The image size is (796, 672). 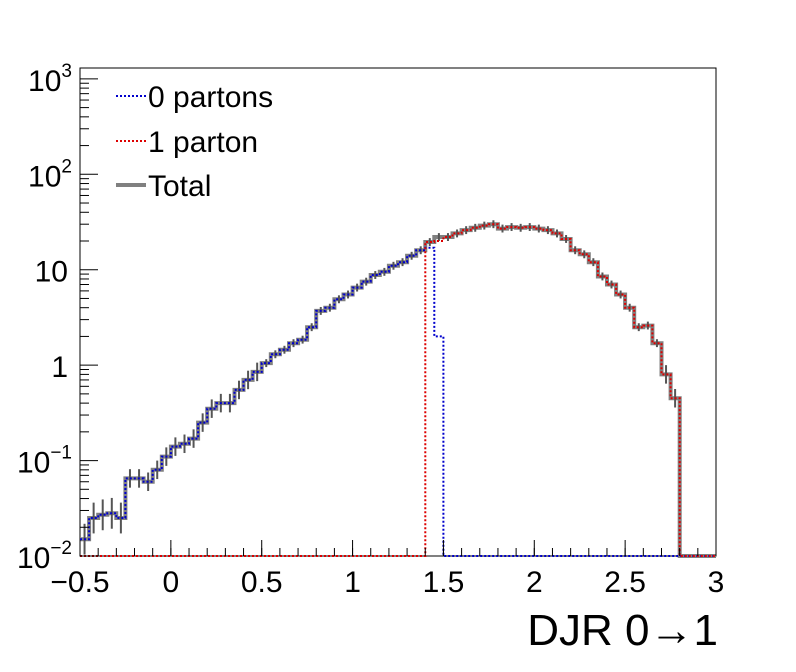 I want to click on x-tick-label: 3, so click(x=716, y=582).